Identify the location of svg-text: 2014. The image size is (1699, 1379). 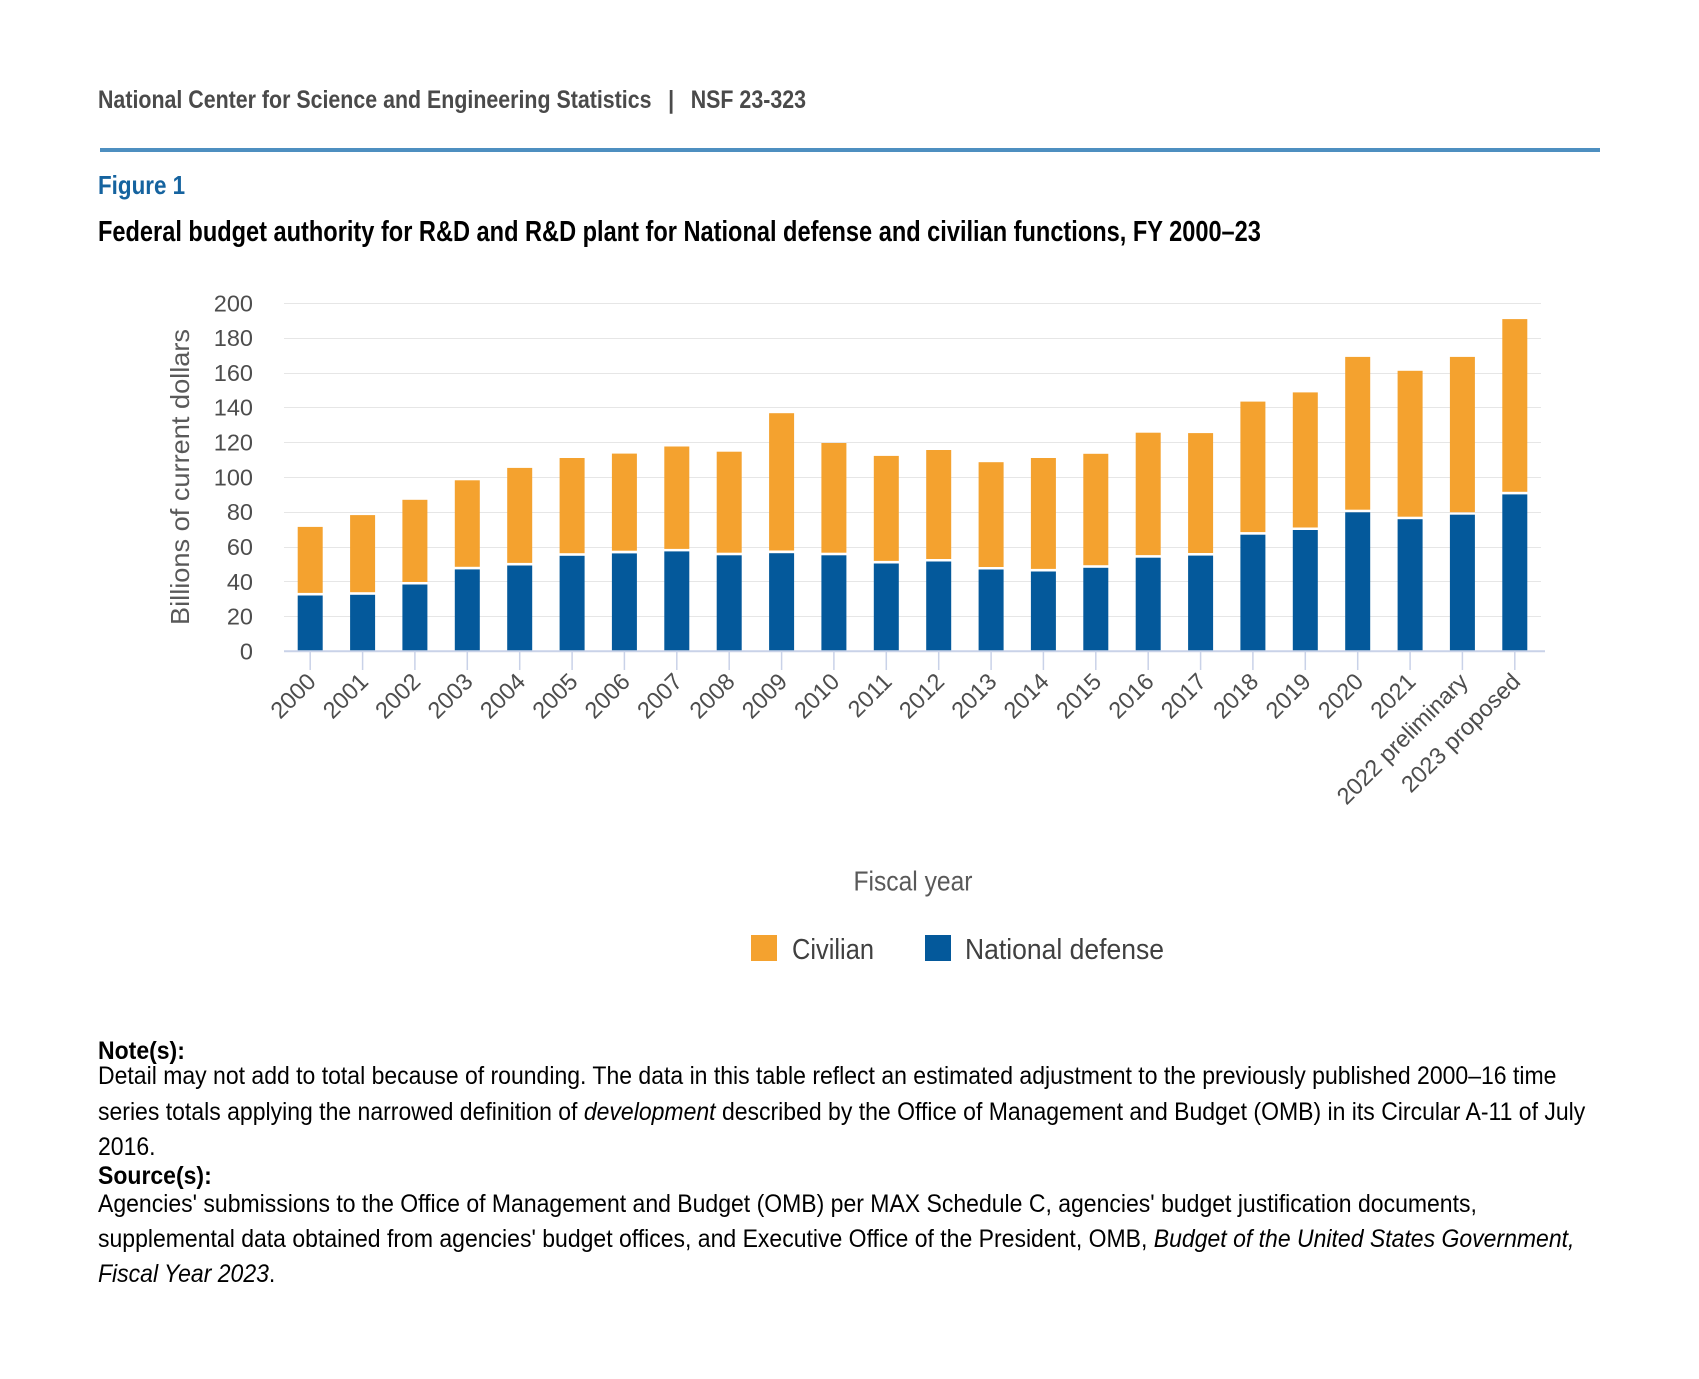
(1026, 695).